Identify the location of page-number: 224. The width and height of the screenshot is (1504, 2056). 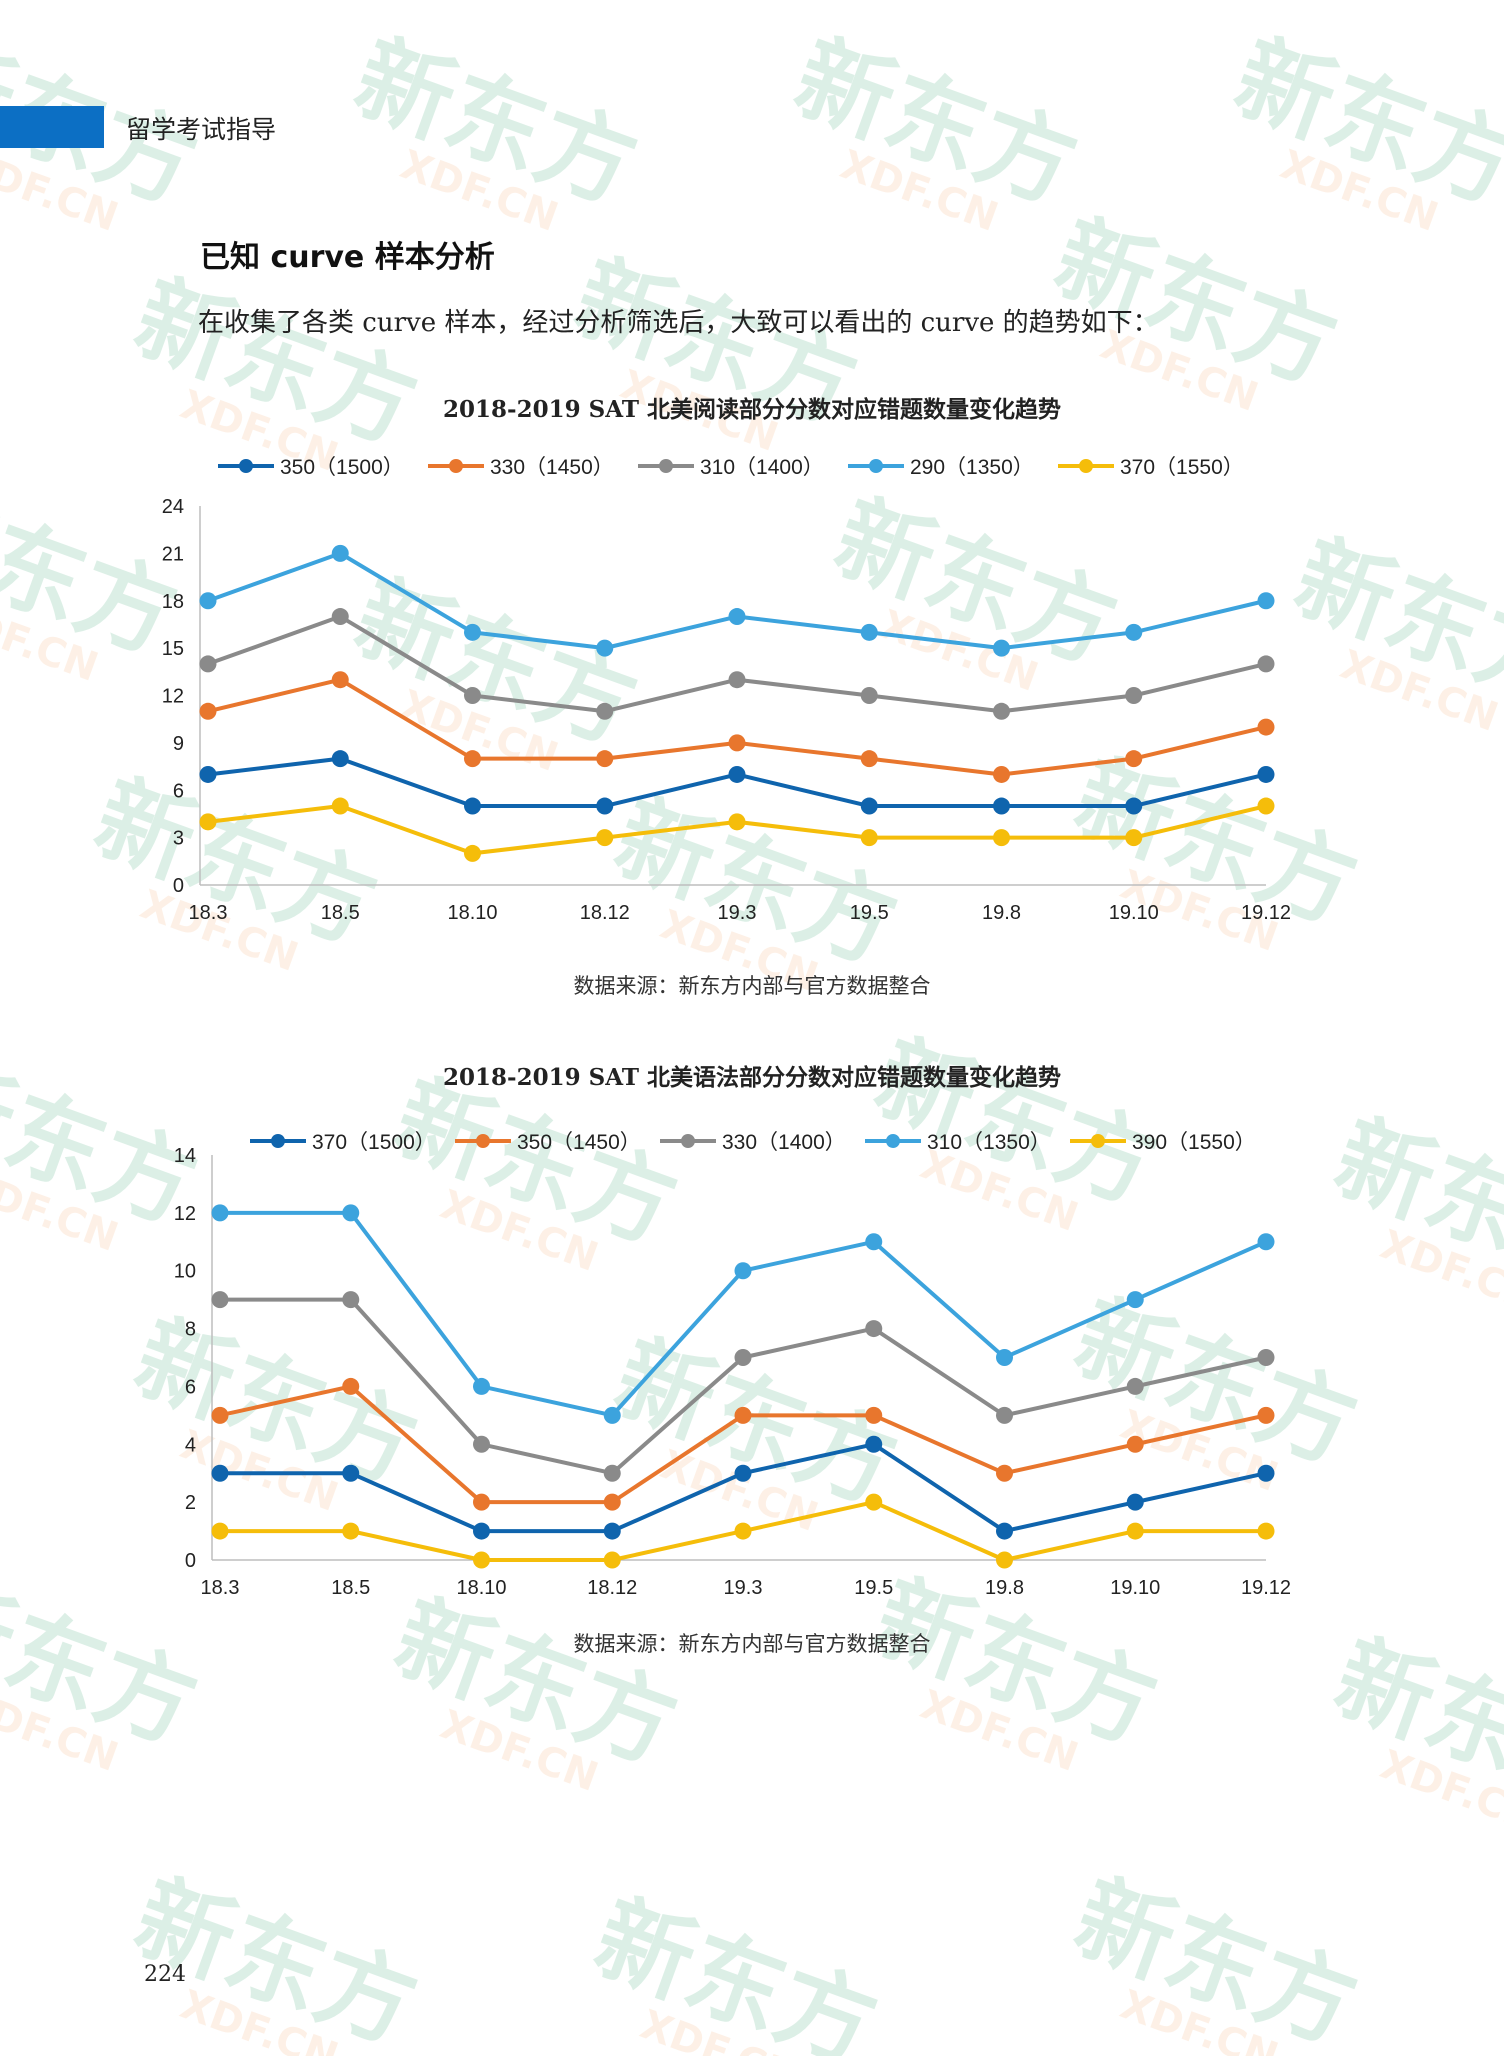
(165, 1974).